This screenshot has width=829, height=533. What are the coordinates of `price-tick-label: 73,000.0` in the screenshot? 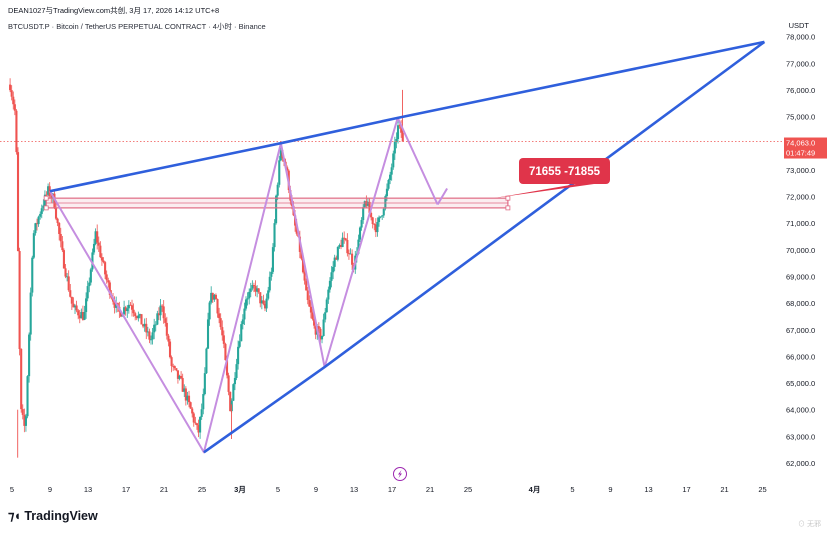 It's located at (800, 170).